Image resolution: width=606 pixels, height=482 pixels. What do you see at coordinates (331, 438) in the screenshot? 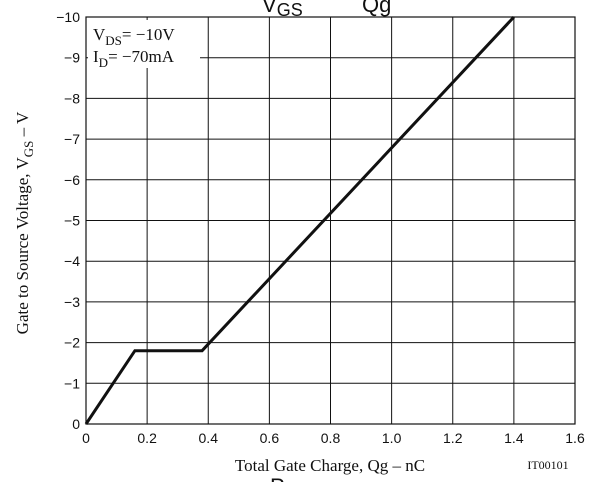
I see `x-tick-label: 0.8` at bounding box center [331, 438].